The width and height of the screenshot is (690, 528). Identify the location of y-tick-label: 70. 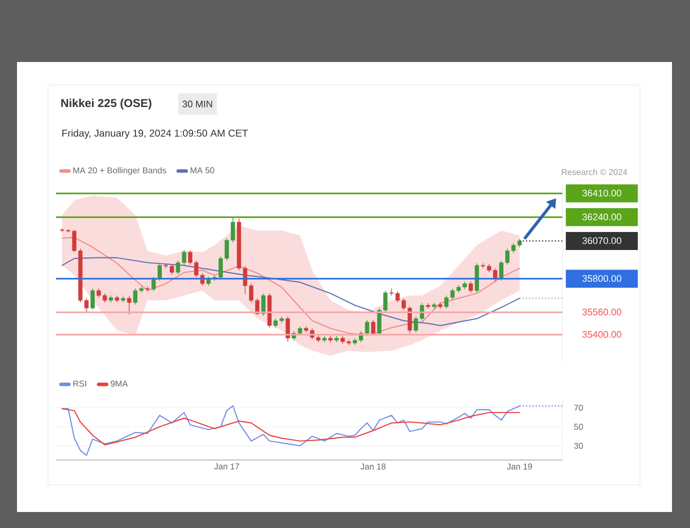
(578, 407).